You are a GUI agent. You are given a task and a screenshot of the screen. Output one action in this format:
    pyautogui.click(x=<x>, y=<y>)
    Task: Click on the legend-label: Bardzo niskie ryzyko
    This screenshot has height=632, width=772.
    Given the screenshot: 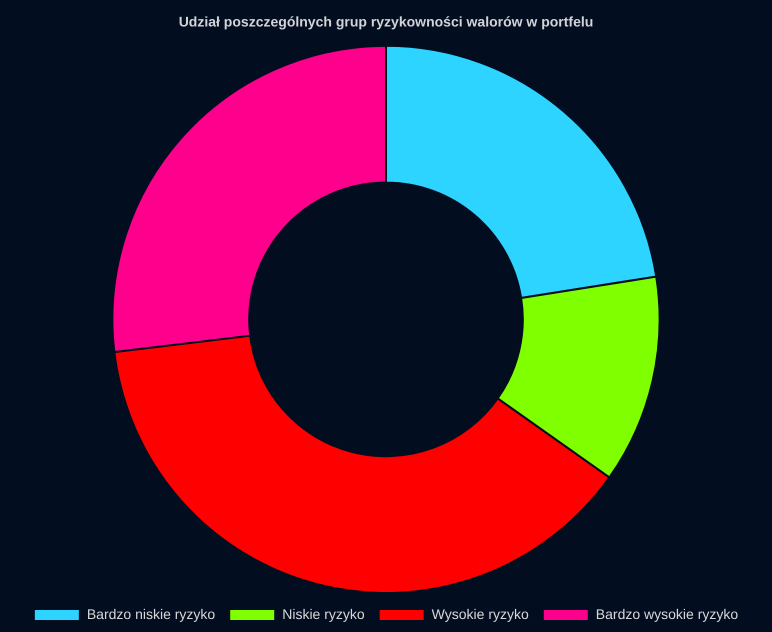 What is the action you would take?
    pyautogui.click(x=151, y=614)
    